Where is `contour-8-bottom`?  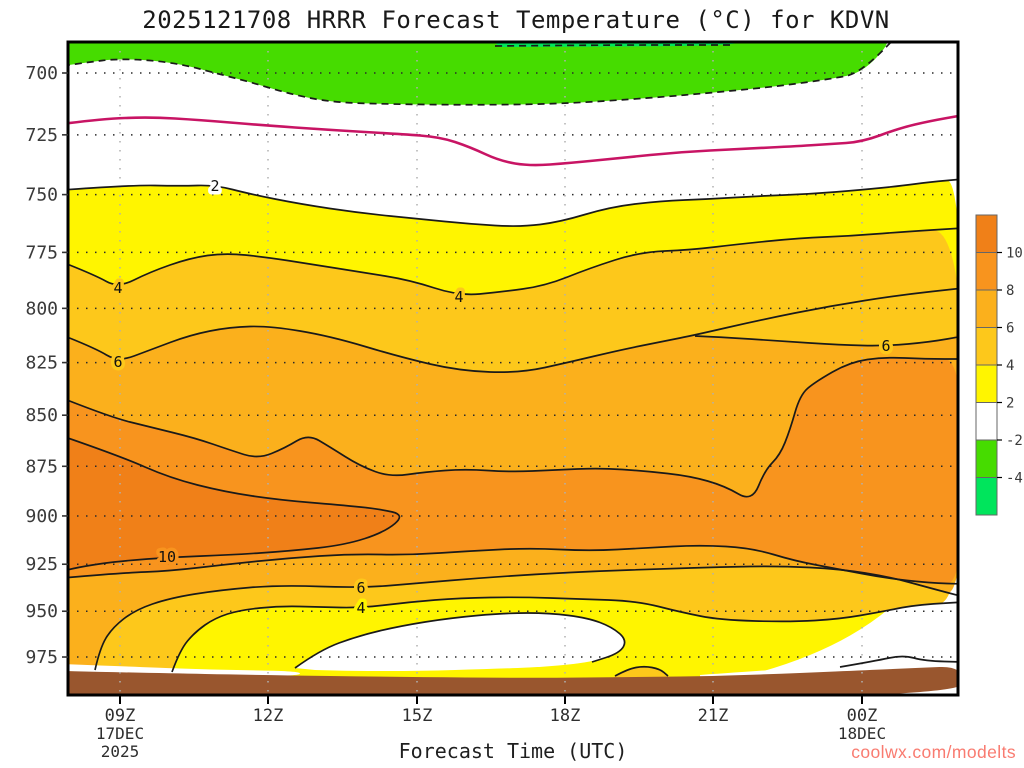
contour-8-bottom is located at coordinates (513, 564).